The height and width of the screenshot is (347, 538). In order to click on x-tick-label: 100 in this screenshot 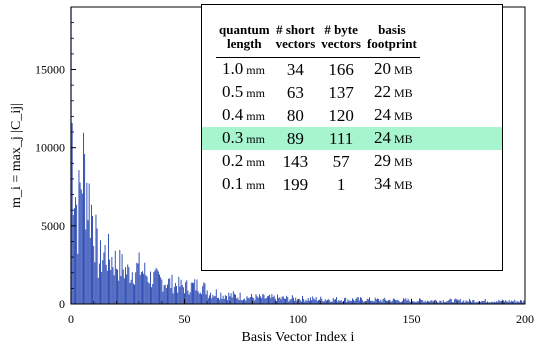, I will do `click(298, 319)`.